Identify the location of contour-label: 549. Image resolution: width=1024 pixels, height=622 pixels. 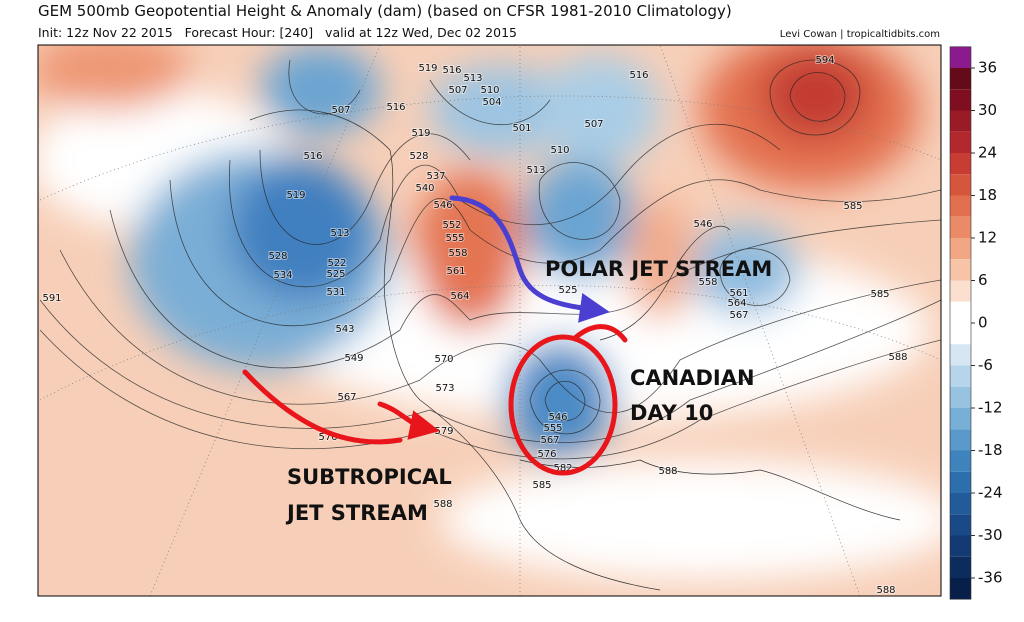
(353, 358).